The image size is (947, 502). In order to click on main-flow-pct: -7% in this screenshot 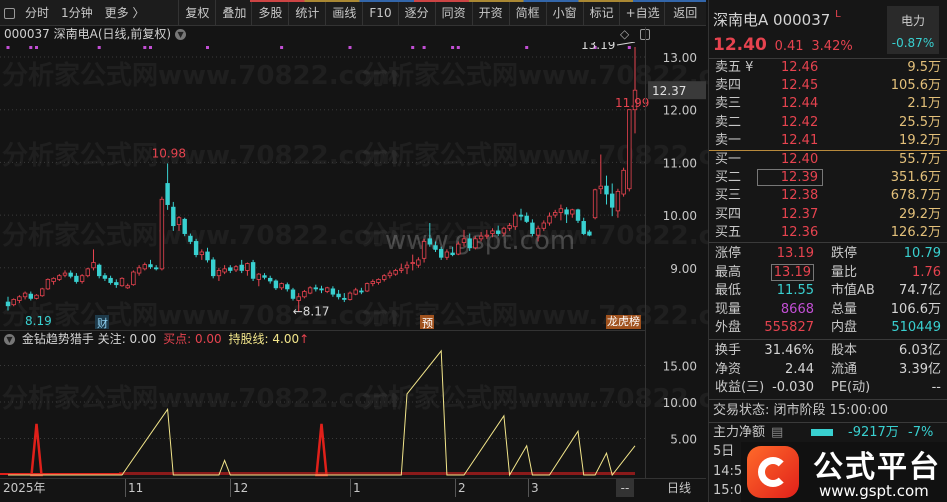, I will do `click(921, 432)`.